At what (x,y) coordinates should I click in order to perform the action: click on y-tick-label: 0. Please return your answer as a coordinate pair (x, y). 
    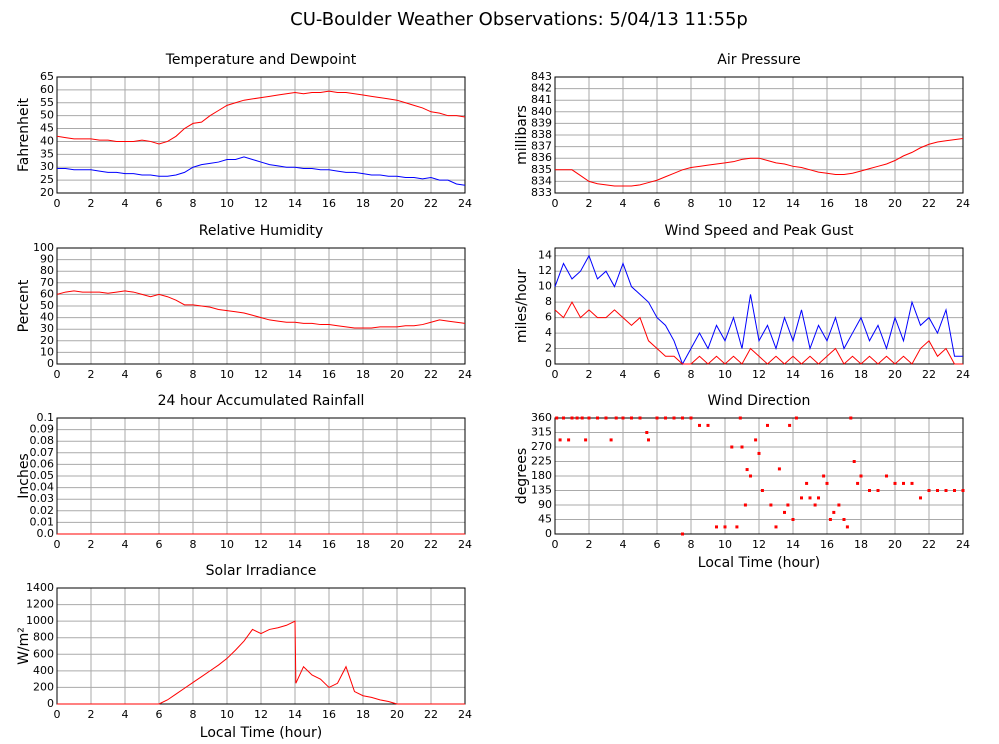
    Looking at the image, I should click on (50, 363).